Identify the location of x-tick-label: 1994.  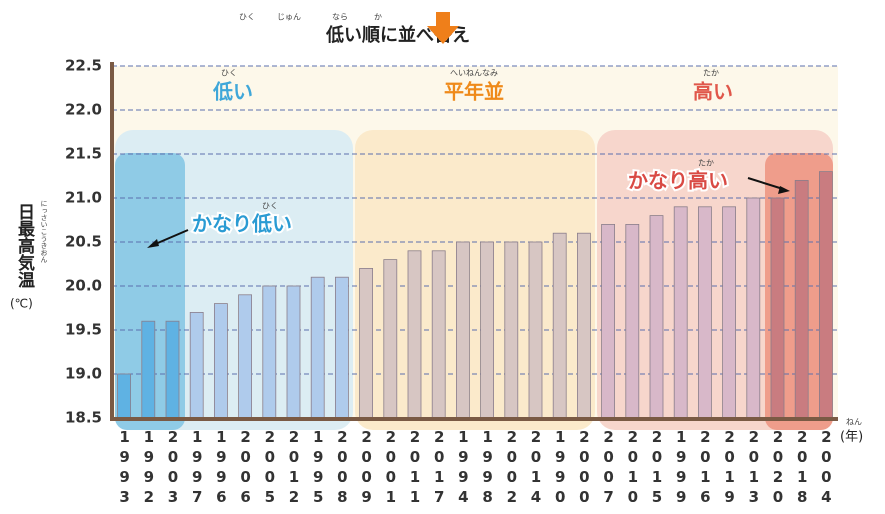
(463, 468).